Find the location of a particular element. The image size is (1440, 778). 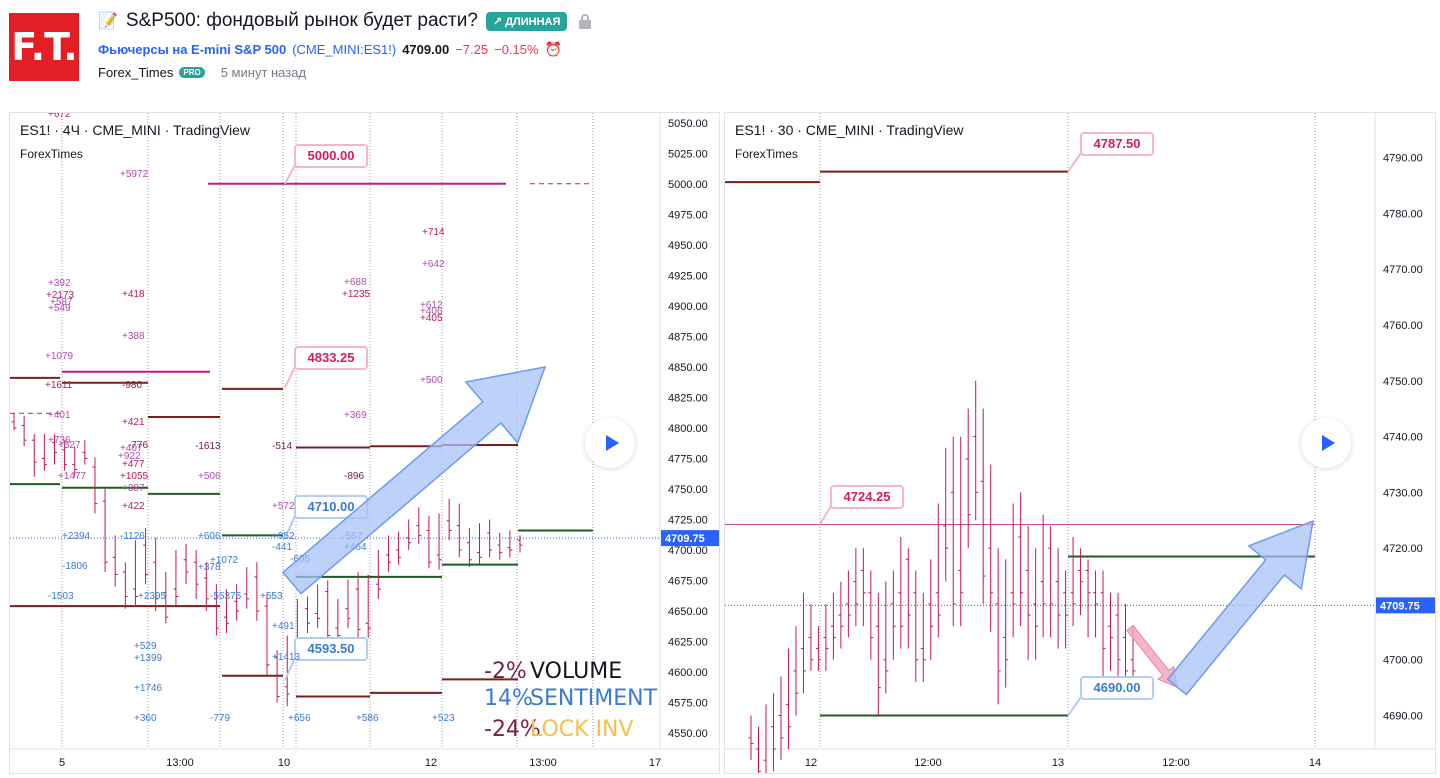

order-flow-label: +388 is located at coordinates (133, 336).